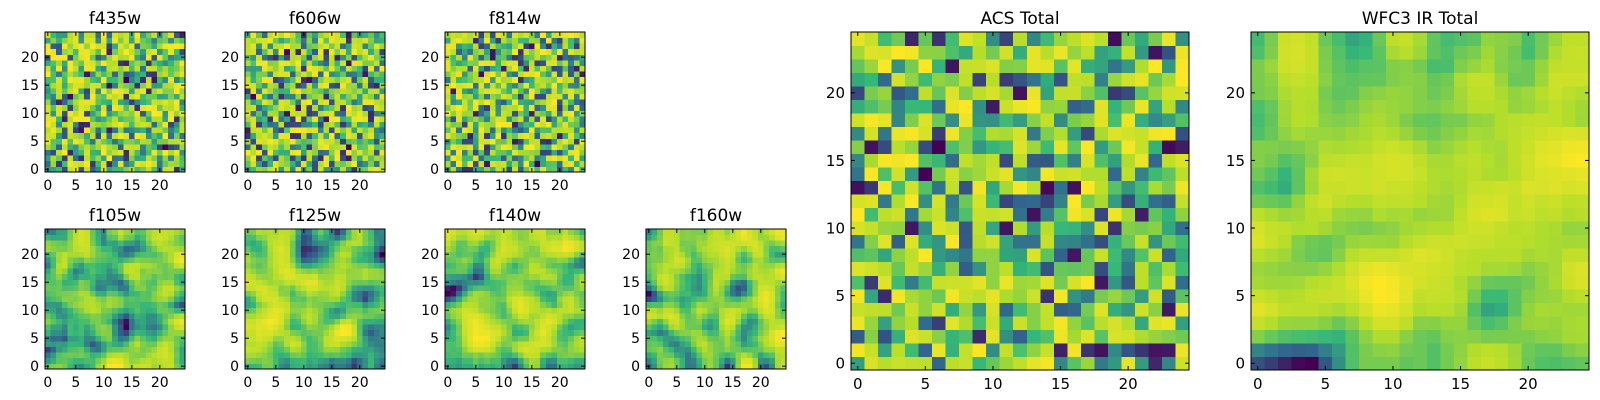  What do you see at coordinates (230, 255) in the screenshot?
I see `y-tick-label: 20` at bounding box center [230, 255].